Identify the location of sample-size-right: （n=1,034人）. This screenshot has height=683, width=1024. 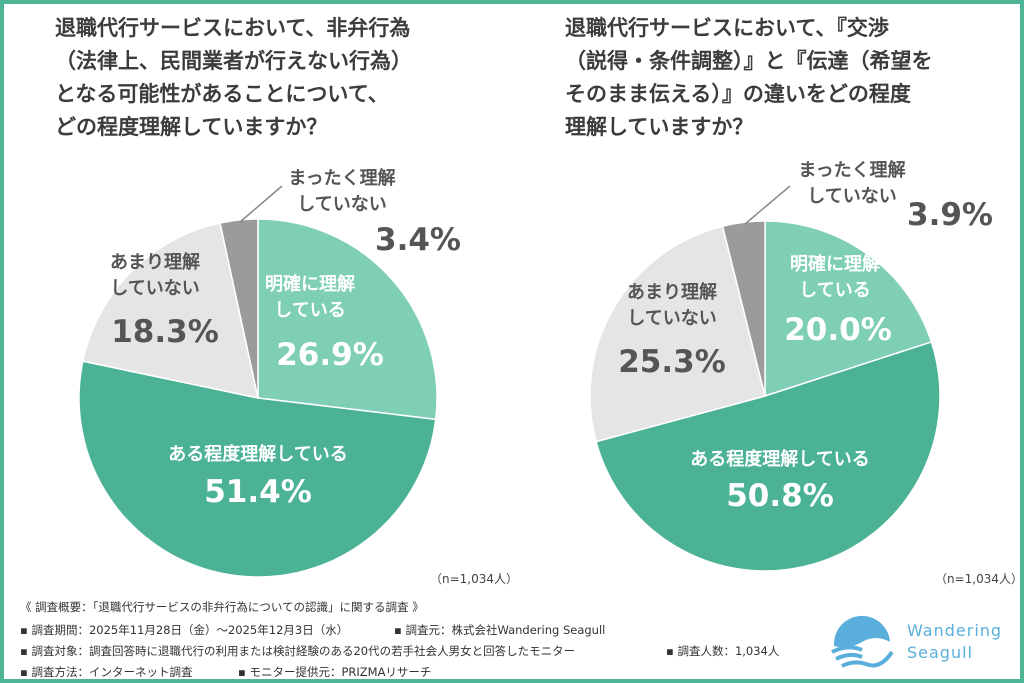
(979, 579).